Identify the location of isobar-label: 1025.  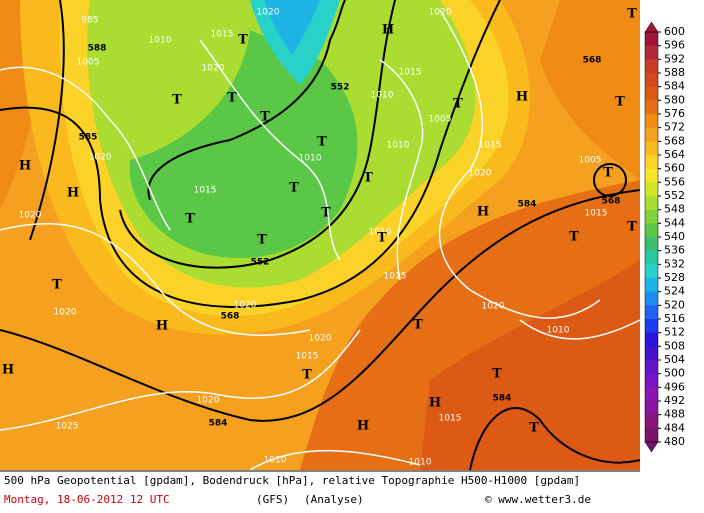
(67, 427).